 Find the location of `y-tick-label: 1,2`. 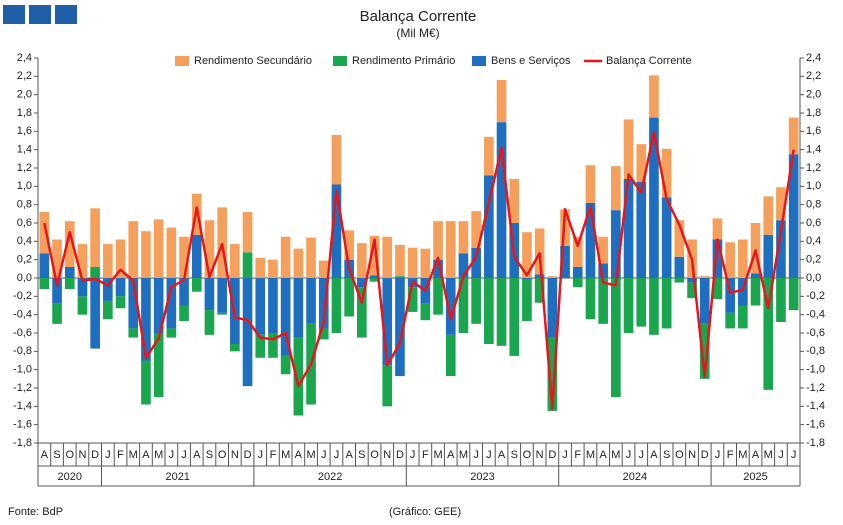

y-tick-label: 1,2 is located at coordinates (24, 168).